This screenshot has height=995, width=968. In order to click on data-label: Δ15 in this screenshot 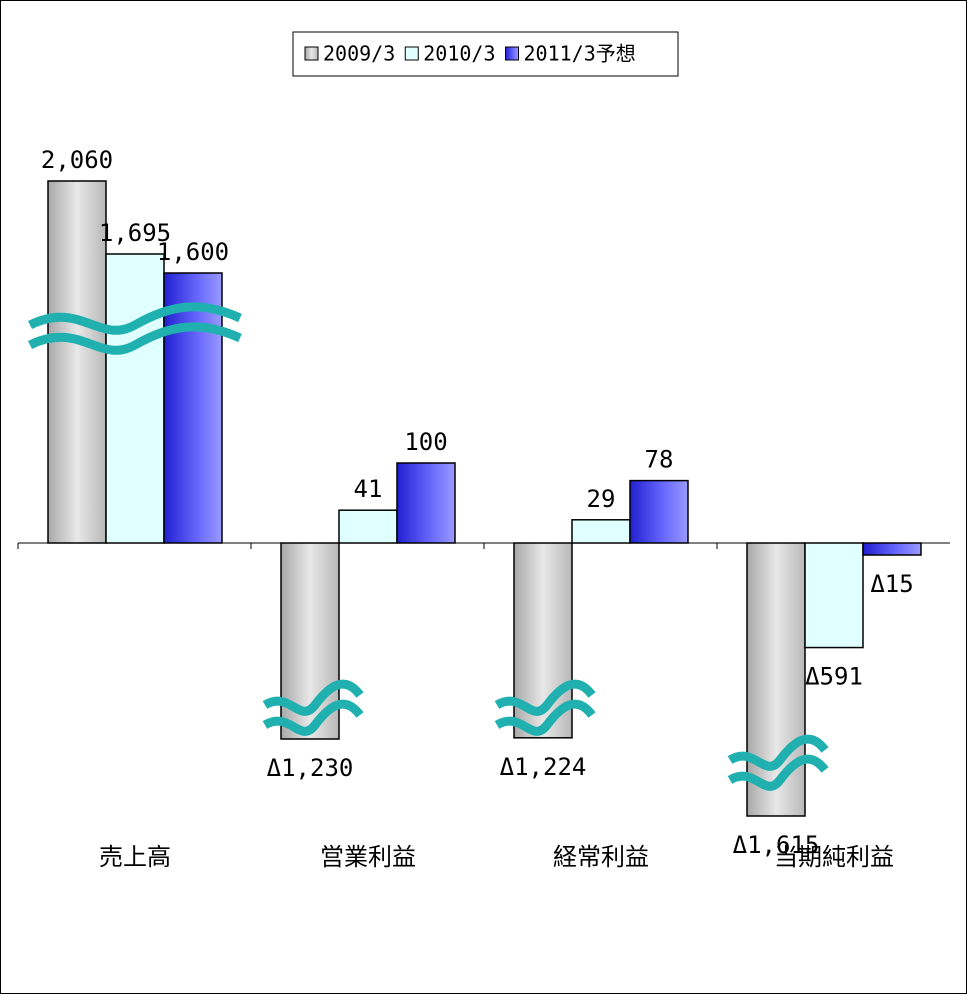, I will do `click(891, 584)`.